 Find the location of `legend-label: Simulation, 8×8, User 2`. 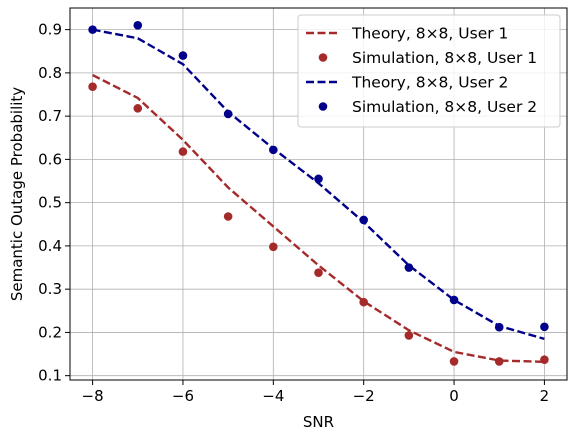

legend-label: Simulation, 8×8, User 2 is located at coordinates (444, 107).